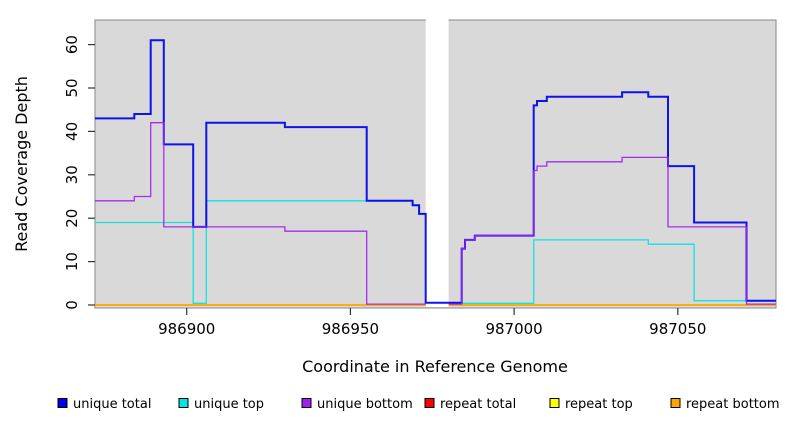  Describe the element at coordinates (183, 403) in the screenshot. I see `legend-swatch-unique-top` at that location.